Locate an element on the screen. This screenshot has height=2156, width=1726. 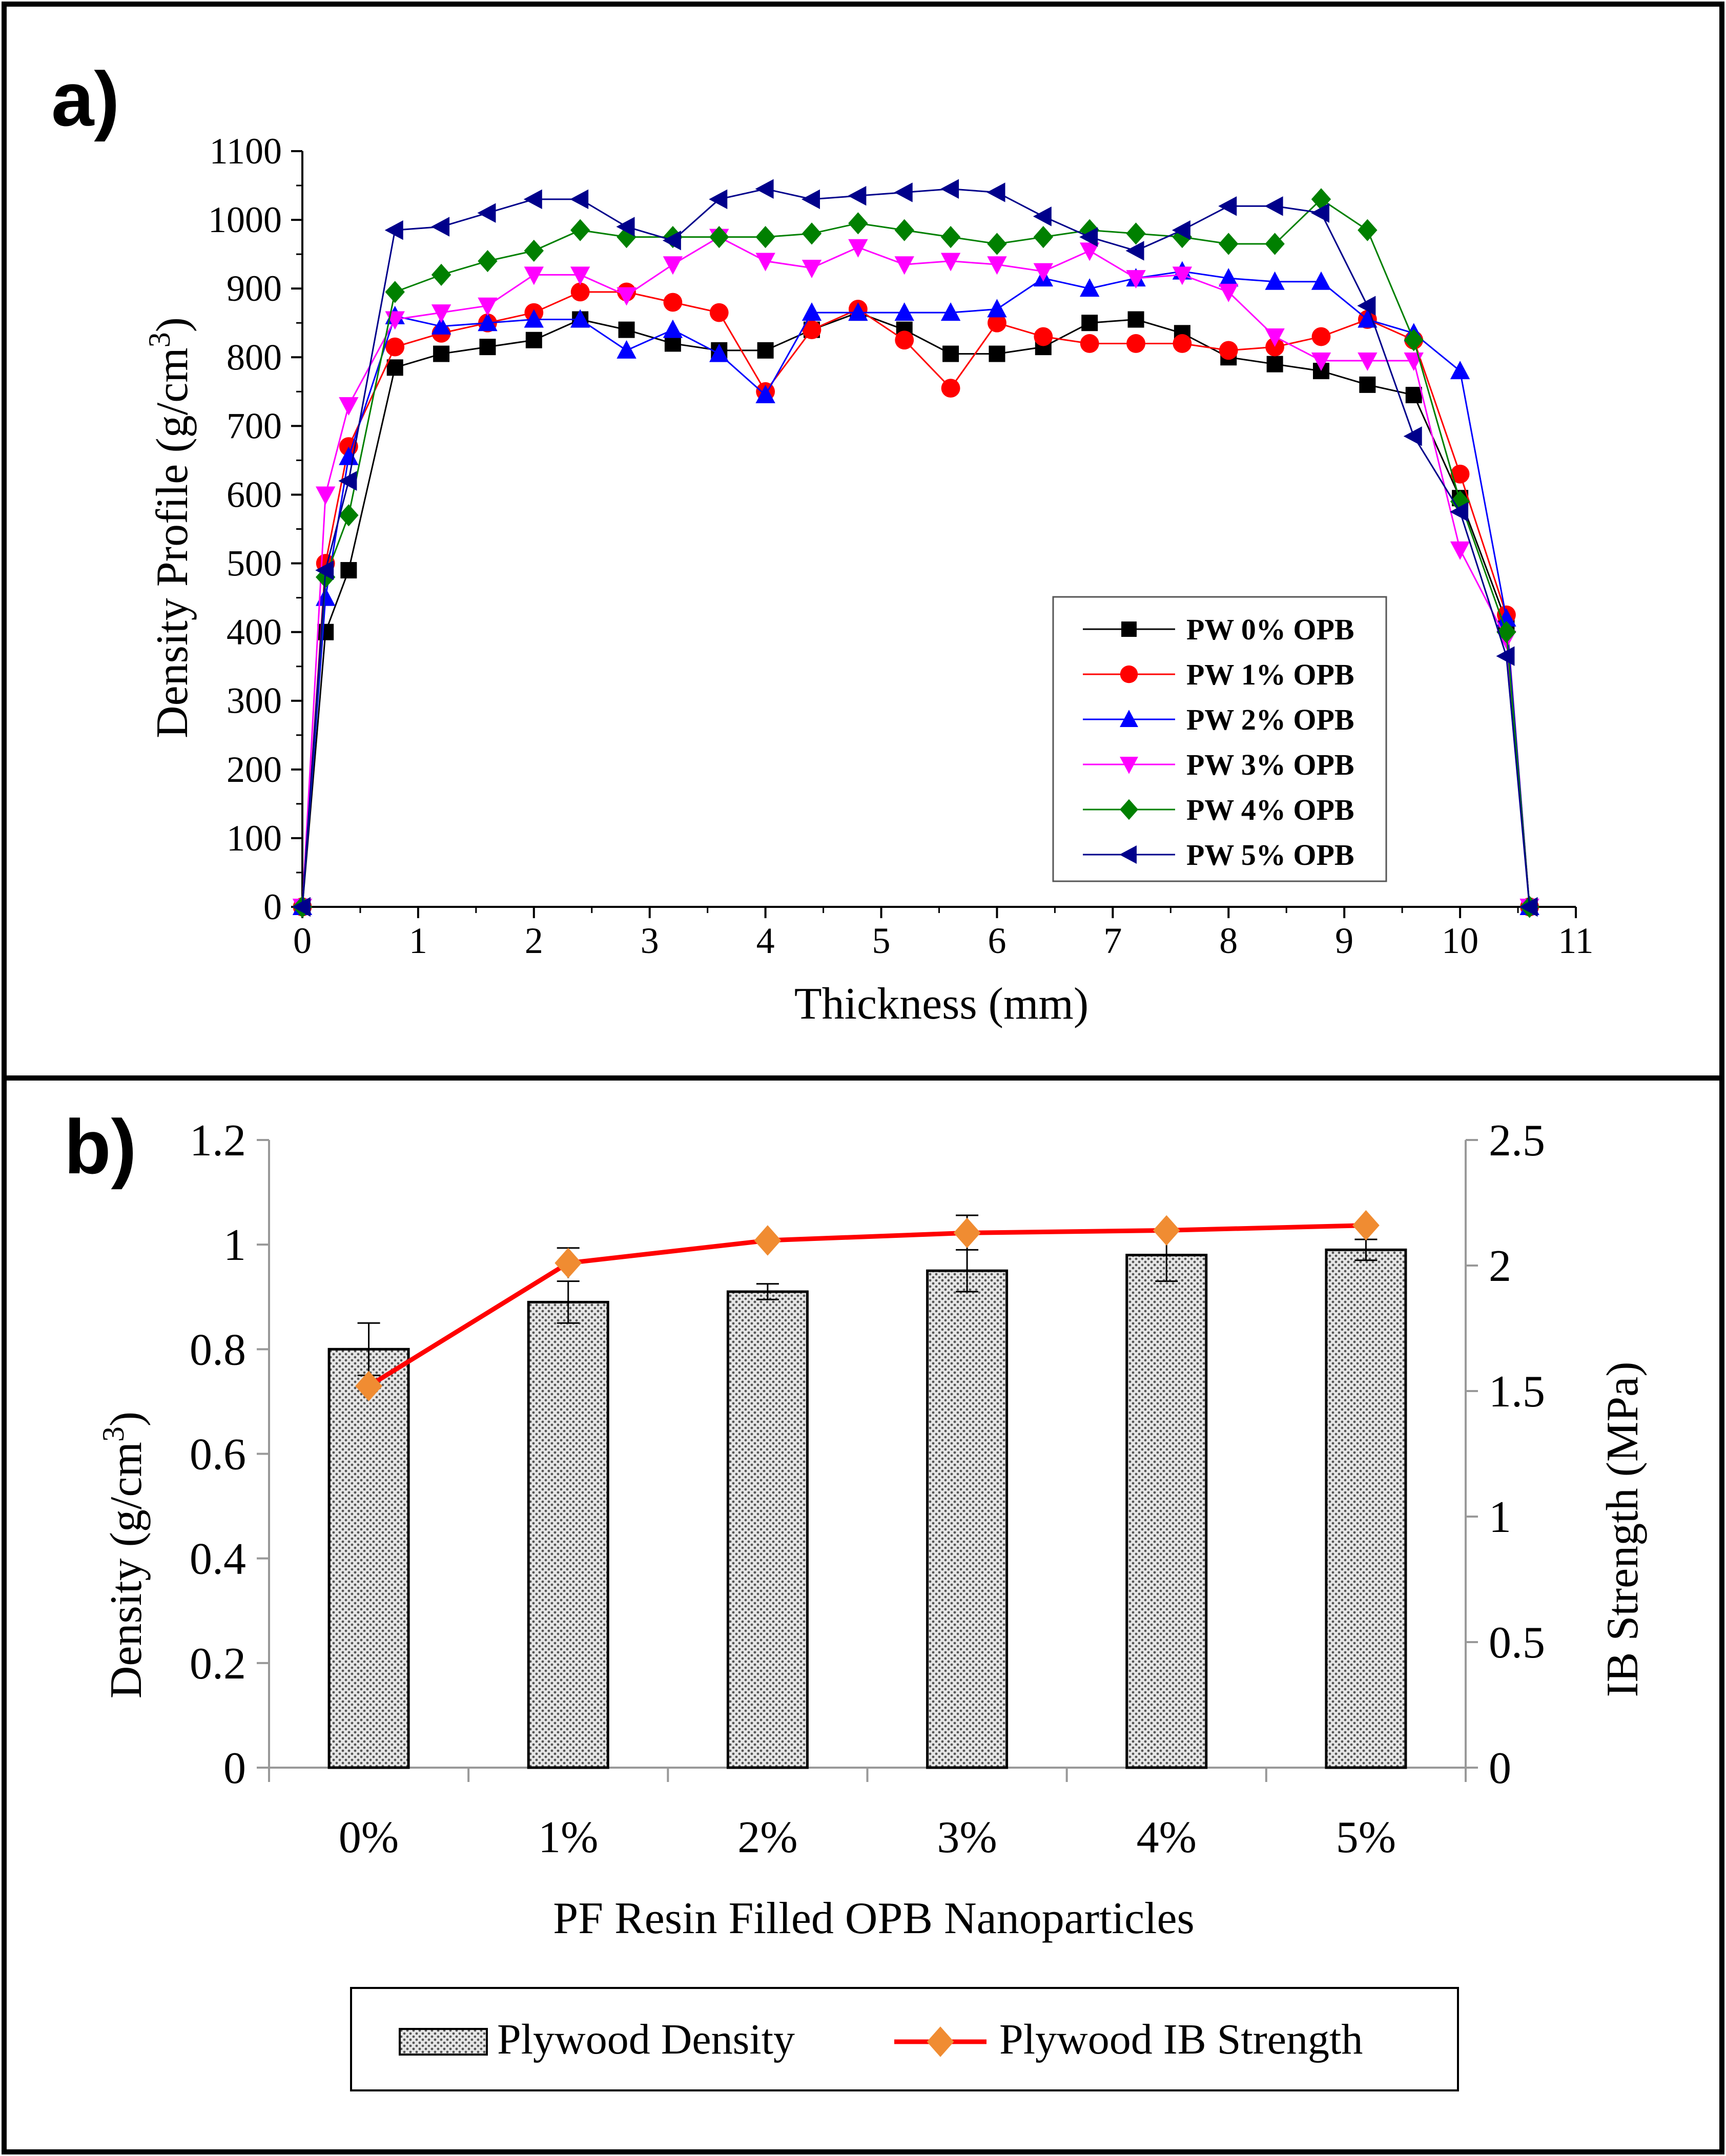
density-ib-y-axis-title: Density (g/cm3) is located at coordinates (123, 1555).